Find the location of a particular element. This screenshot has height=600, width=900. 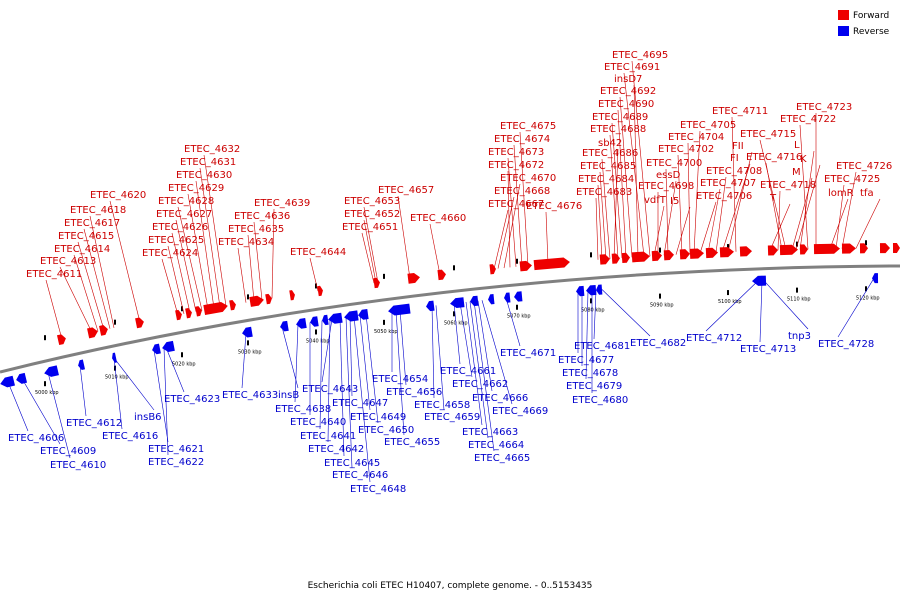

gene-label: insB6 is located at coordinates (148, 417).